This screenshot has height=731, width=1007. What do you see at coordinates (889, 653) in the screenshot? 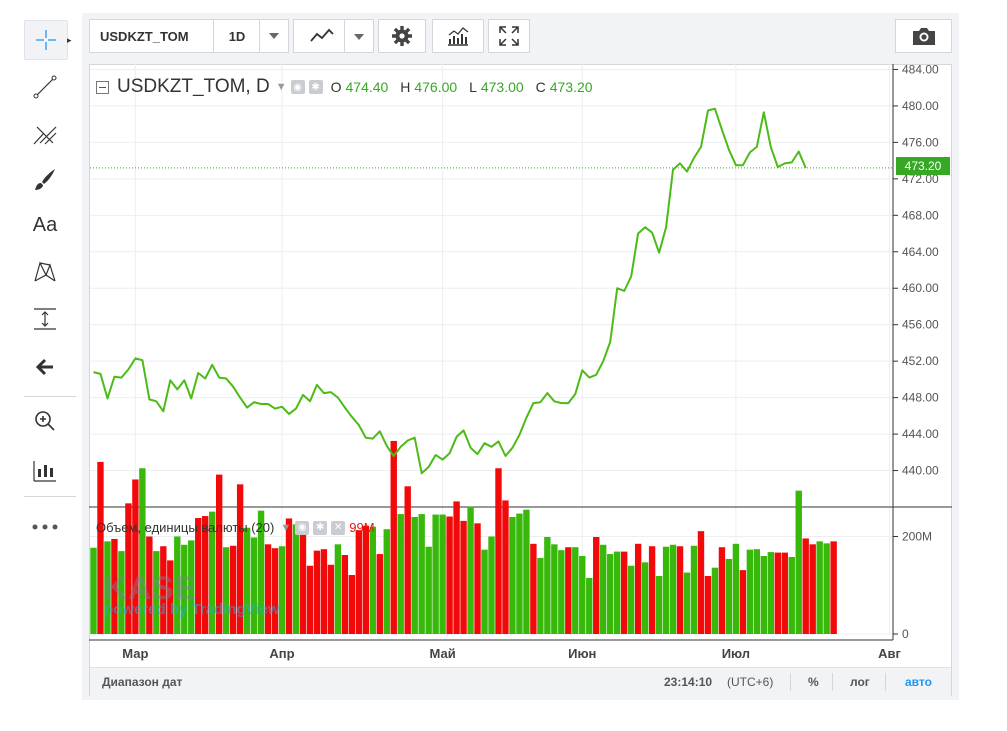
I see `time-tick-label: Авг` at bounding box center [889, 653].